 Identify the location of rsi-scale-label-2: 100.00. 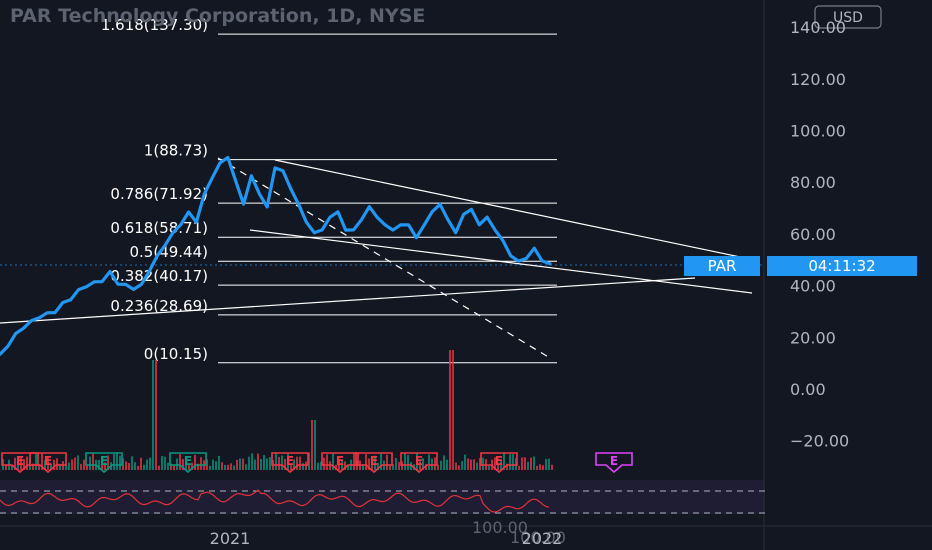
(538, 537).